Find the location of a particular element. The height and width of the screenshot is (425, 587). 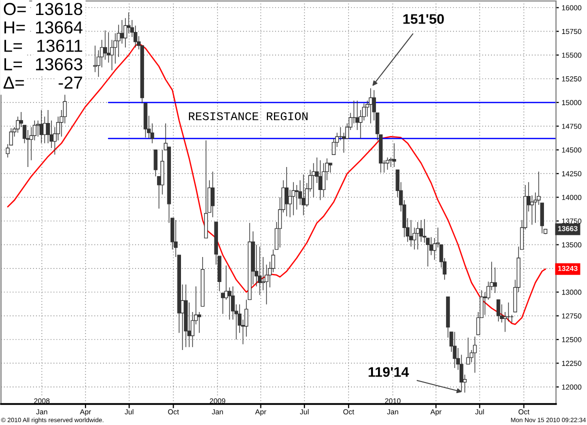

annotation: O= 13618 is located at coordinates (43, 9).